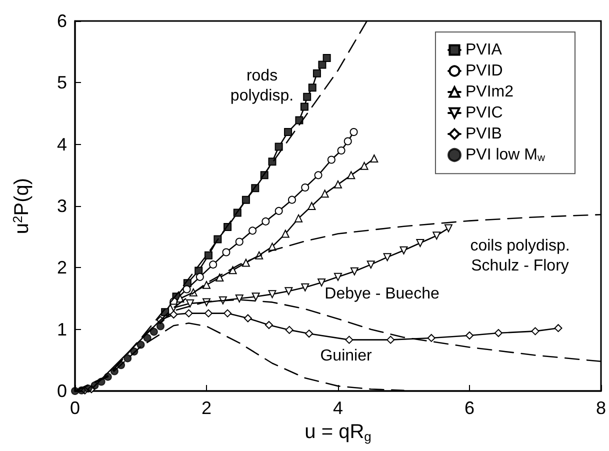 The width and height of the screenshot is (609, 451). I want to click on y-axis-title: u2P(q), so click(21, 206).